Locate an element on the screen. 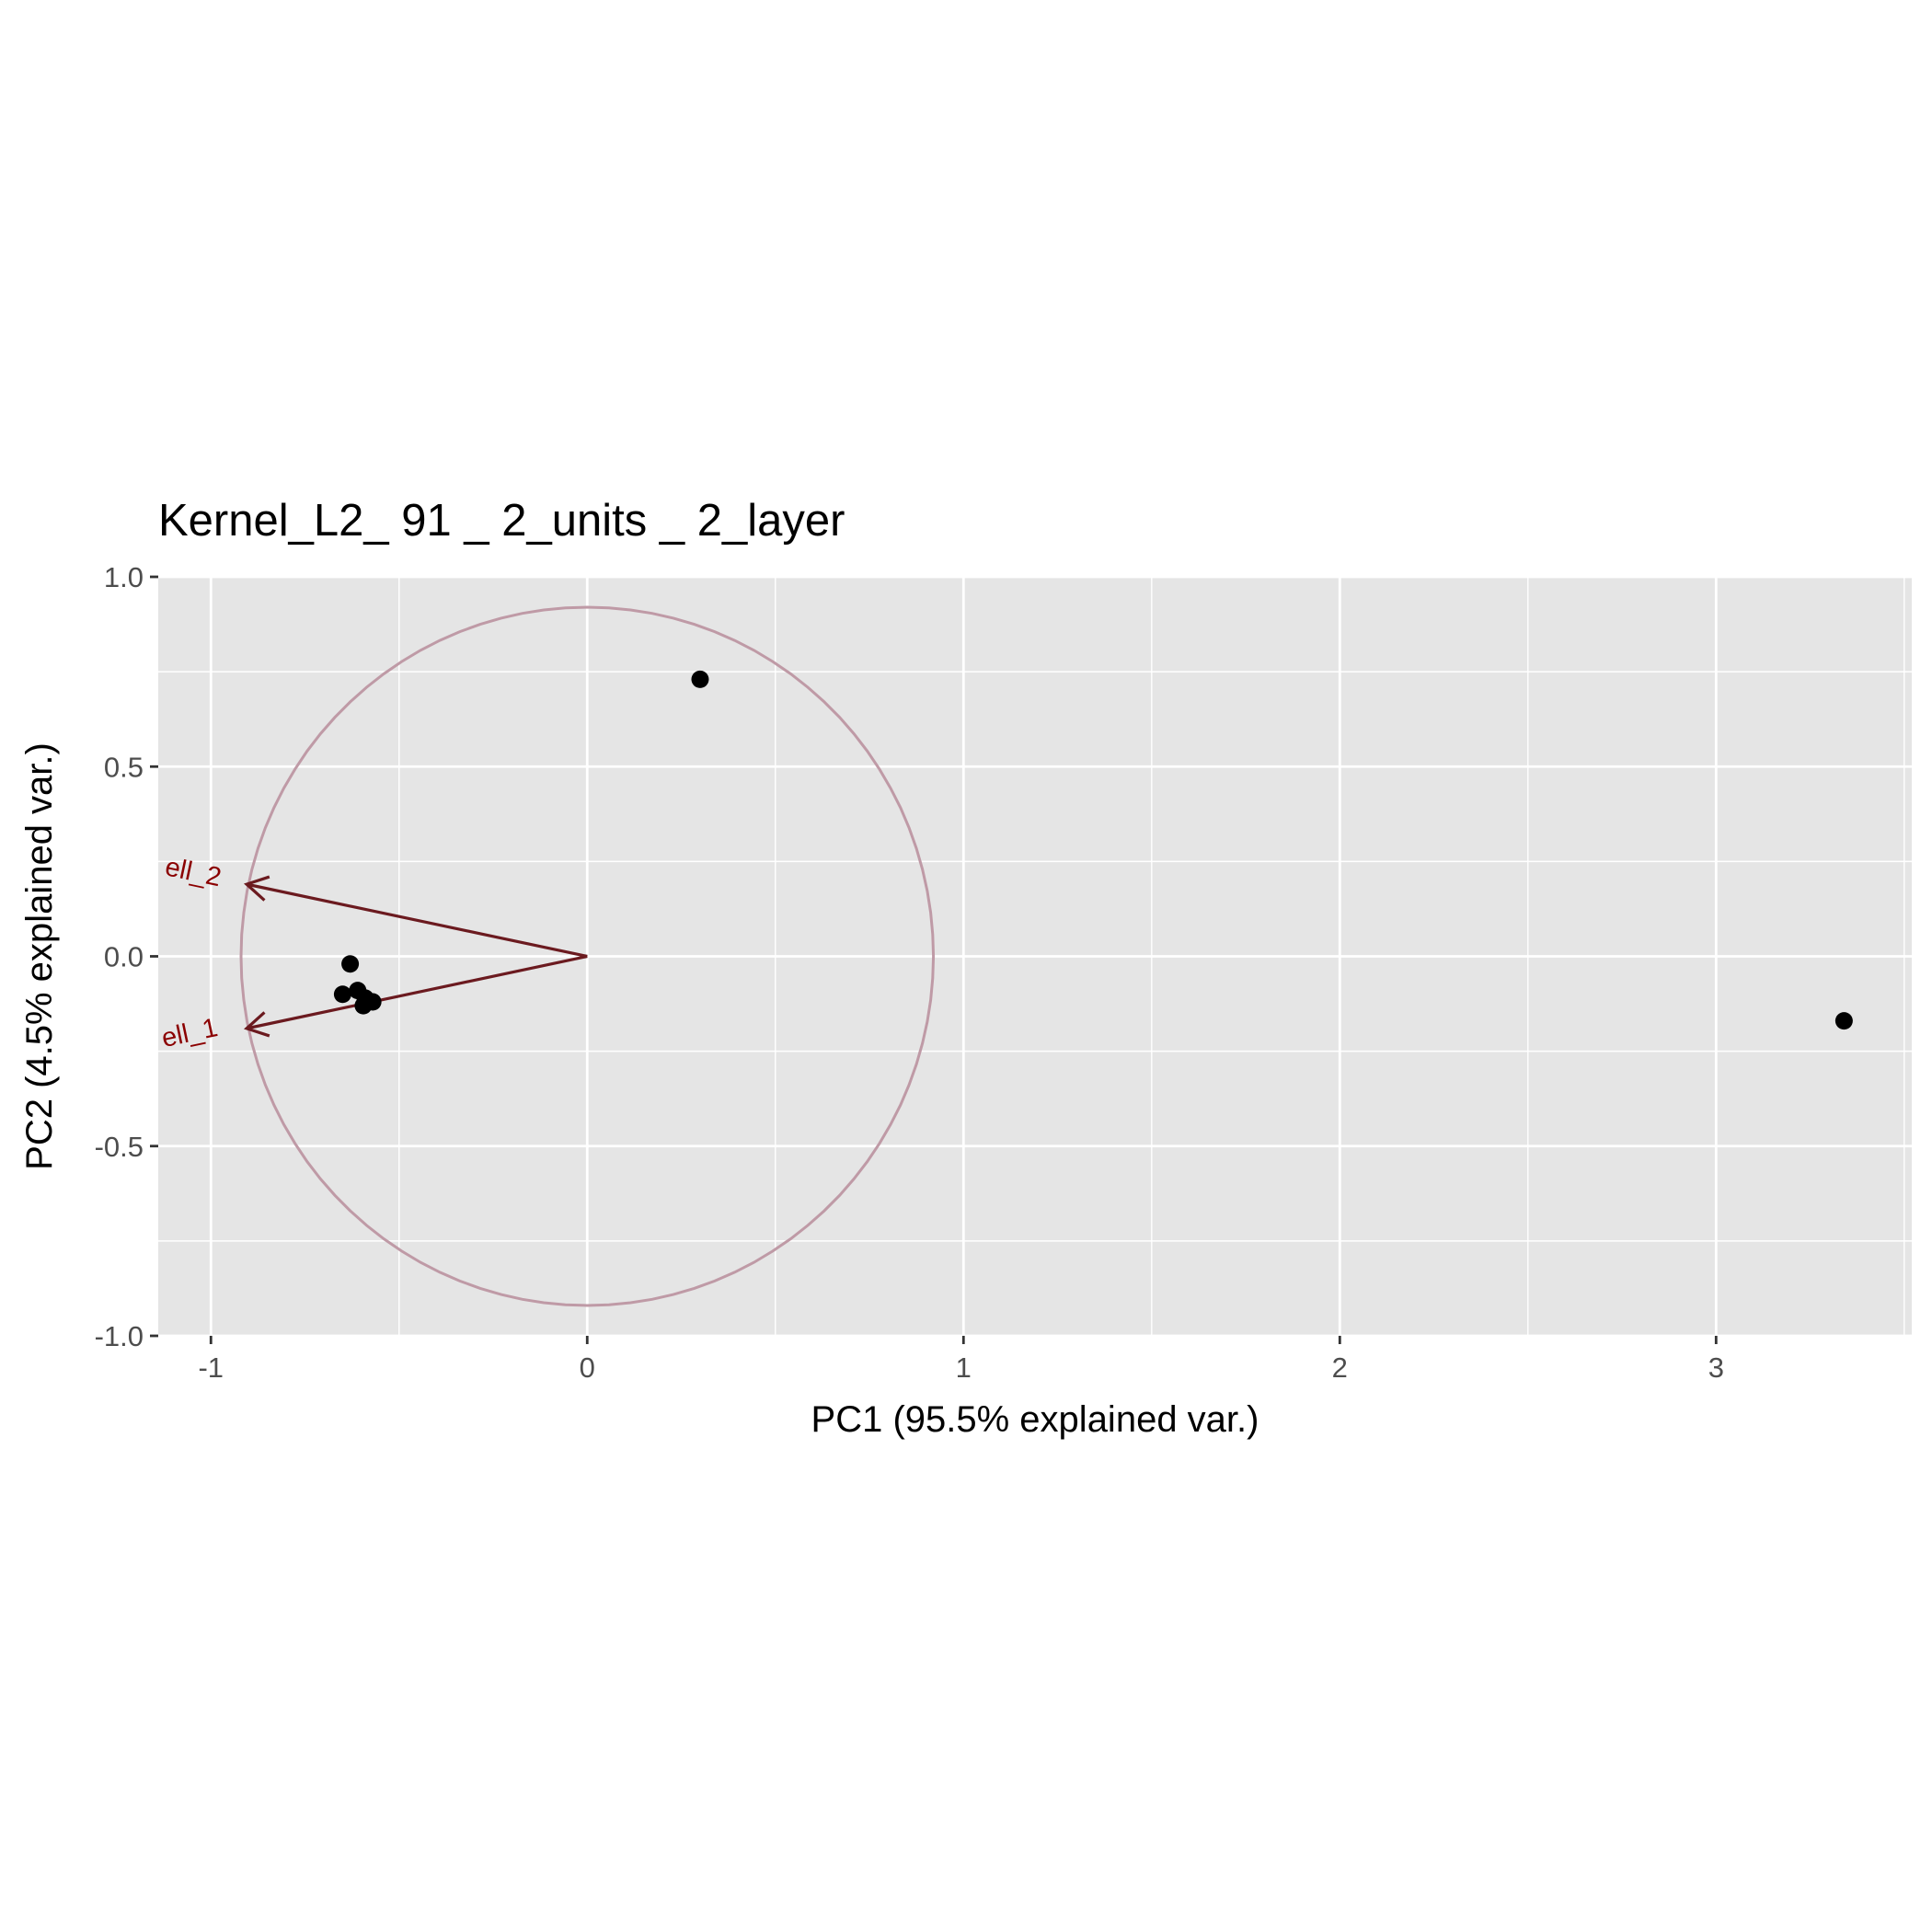 This screenshot has width=1932, height=1932. y-axis: -1.0 -0.5 0.0 0.5 1.0 is located at coordinates (126, 956).